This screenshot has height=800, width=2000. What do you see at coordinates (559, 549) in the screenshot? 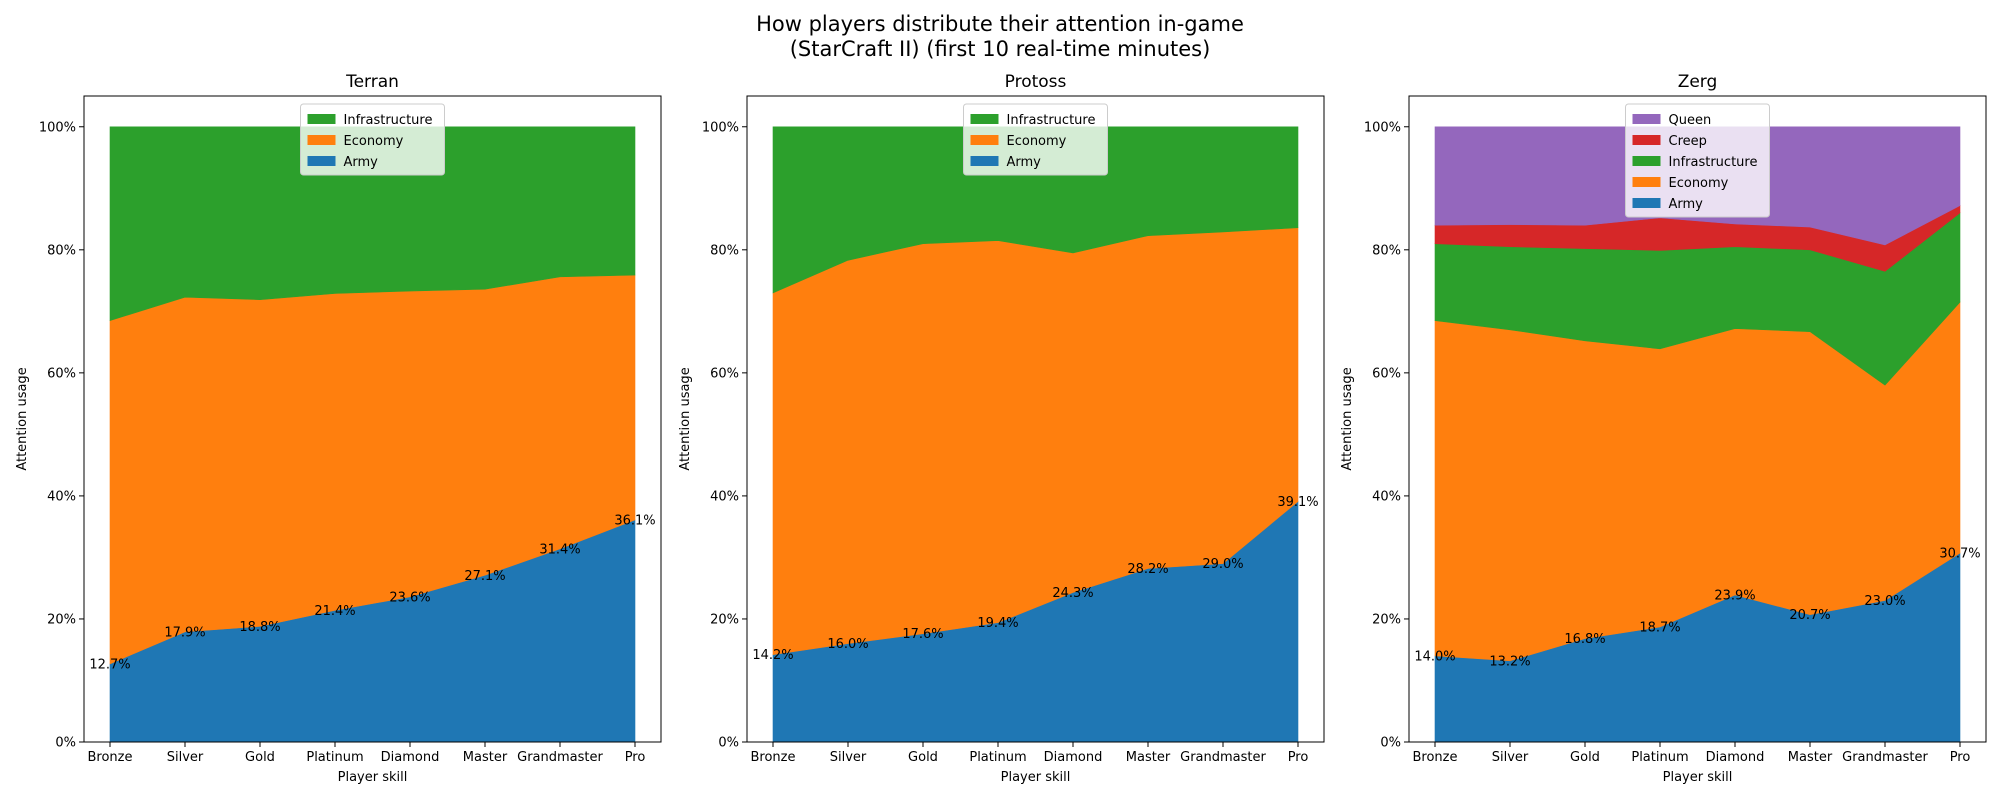
I see `data-label: 31.4%` at bounding box center [559, 549].